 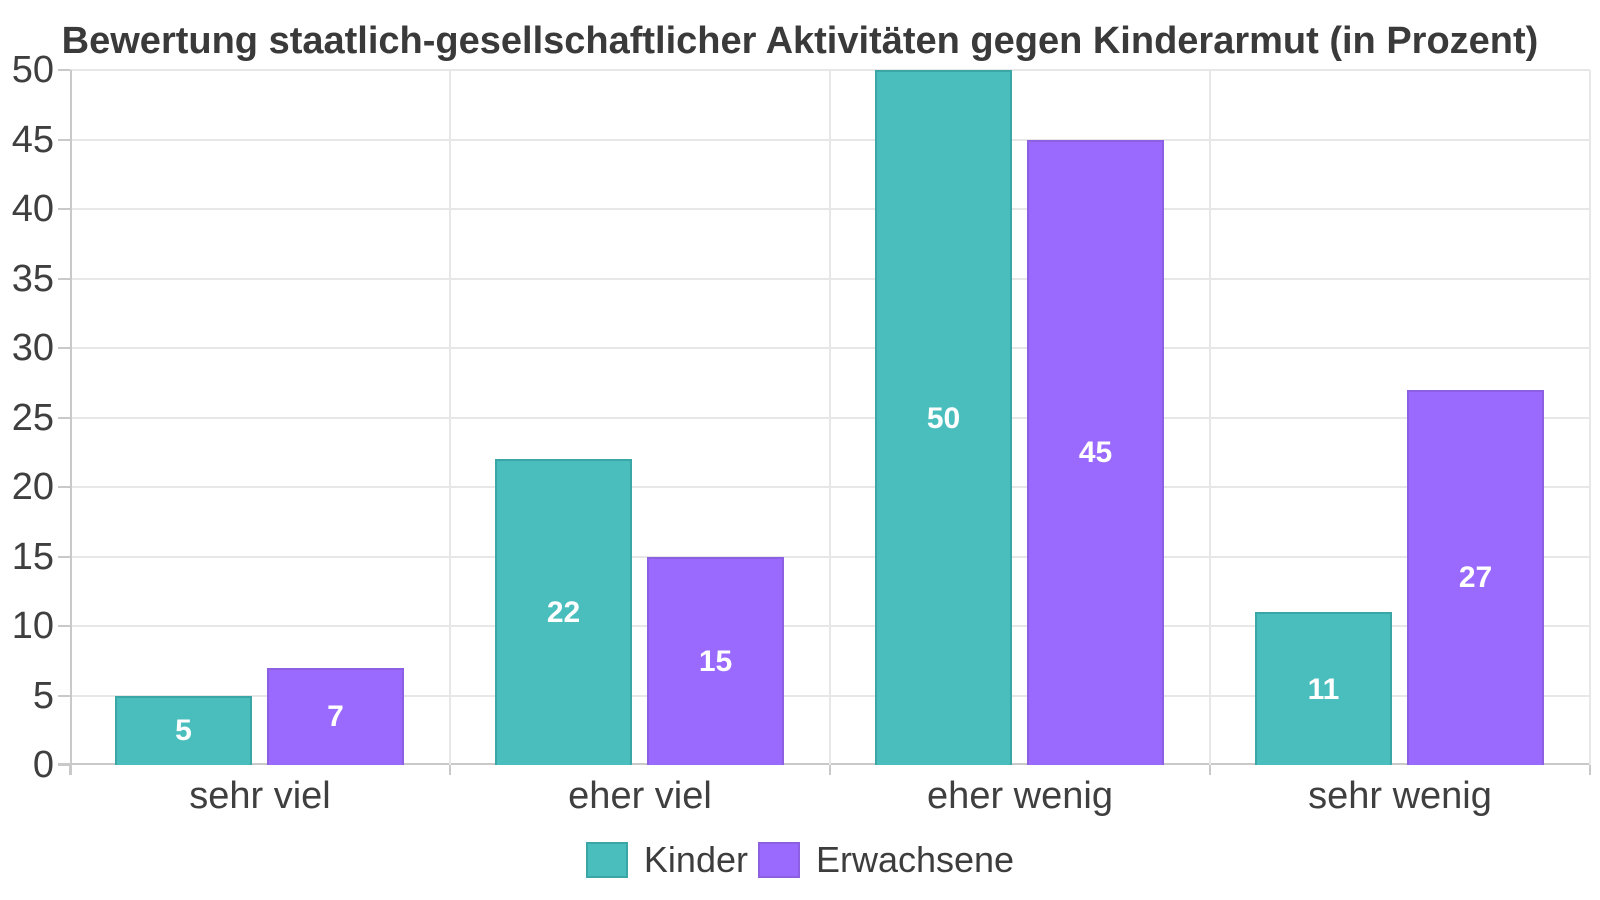 I want to click on legend-label-kinder: Kinder, so click(x=695, y=859).